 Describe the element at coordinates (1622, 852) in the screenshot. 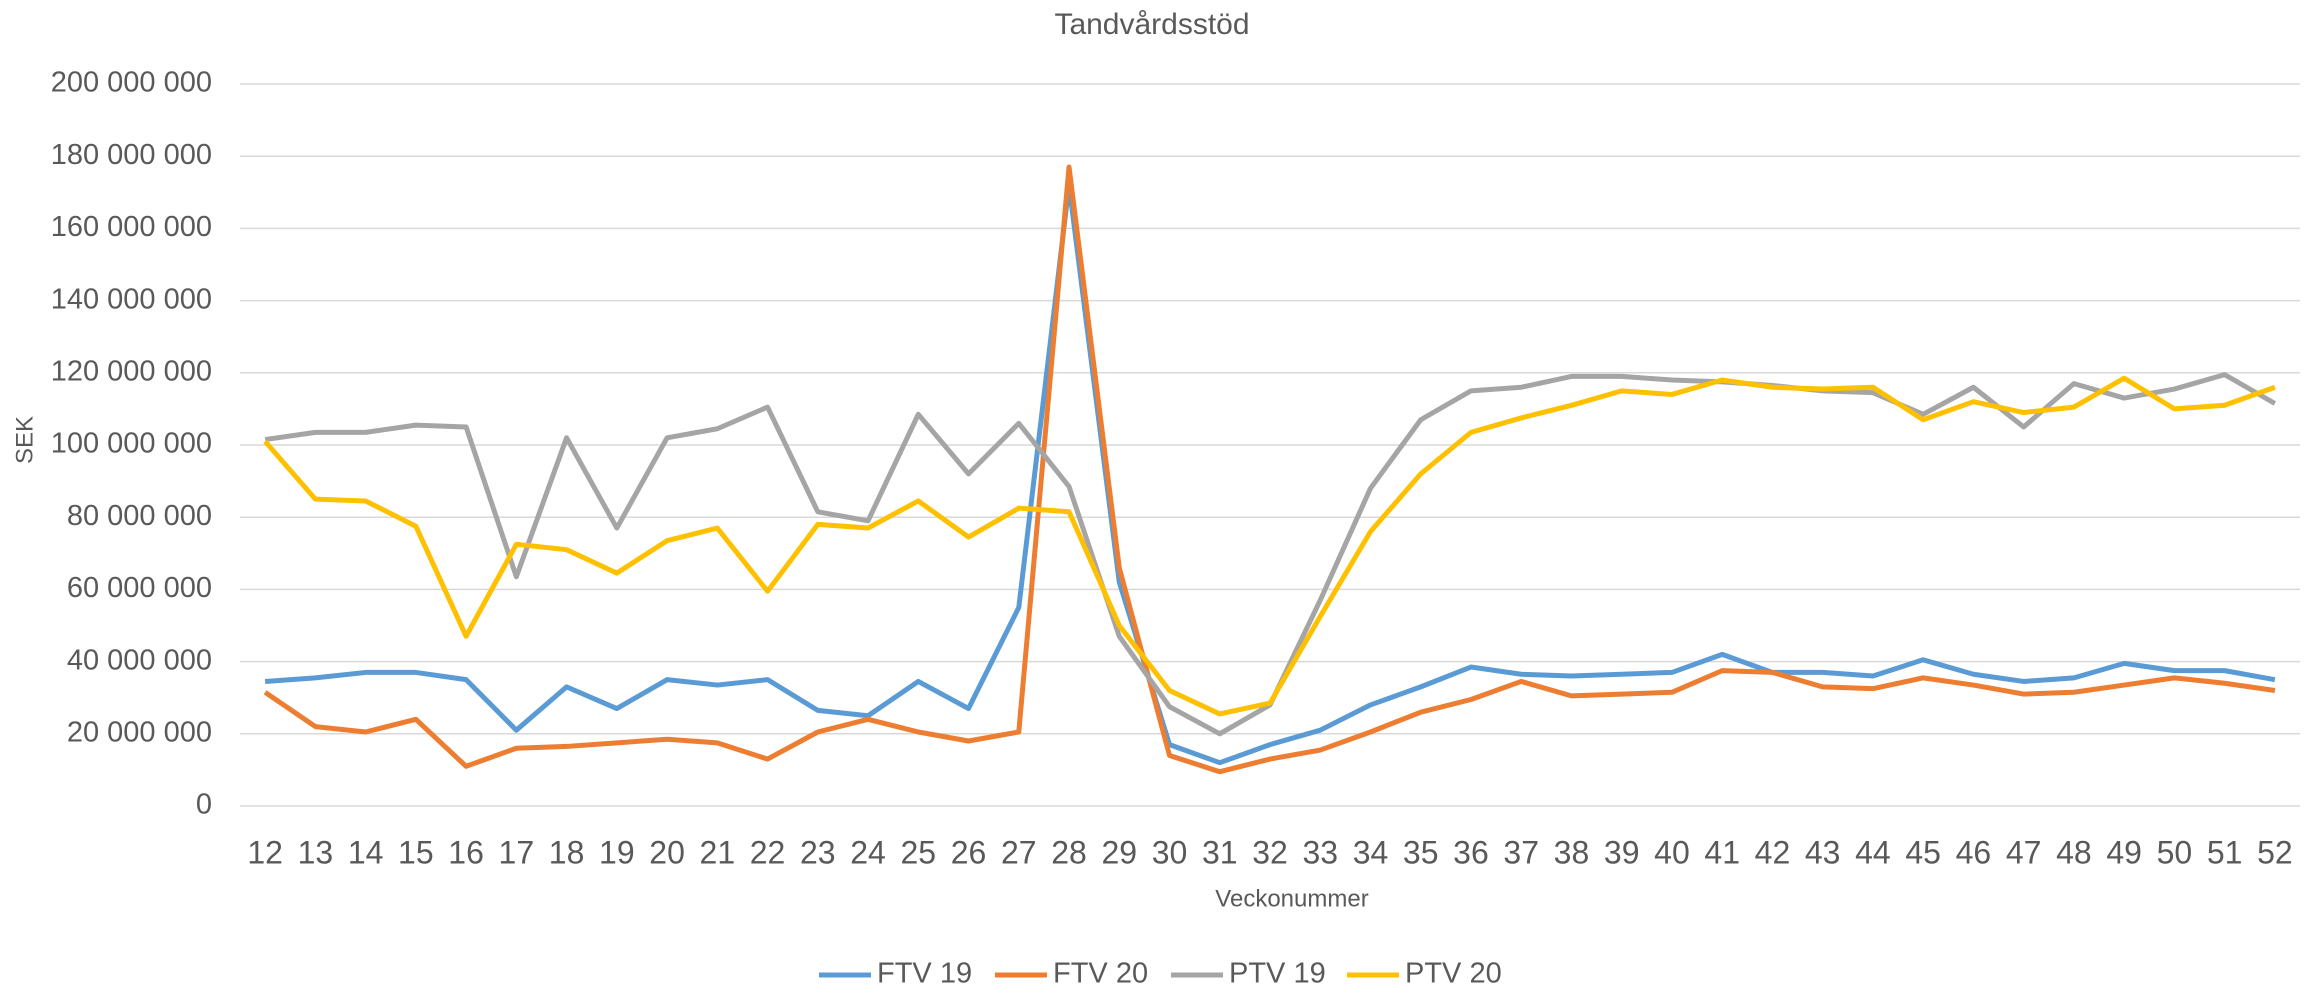

I see `x-tick-label: 39` at that location.